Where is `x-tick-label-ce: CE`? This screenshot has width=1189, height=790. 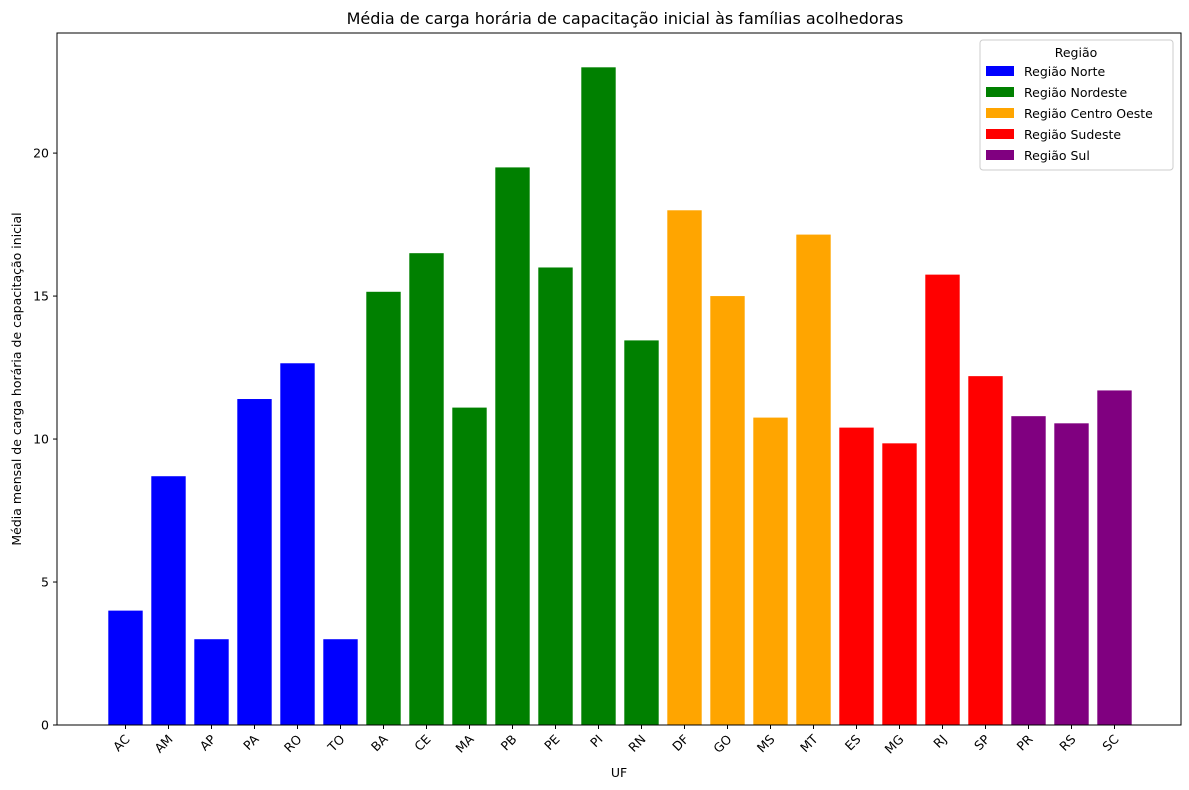 x-tick-label-ce: CE is located at coordinates (422, 742).